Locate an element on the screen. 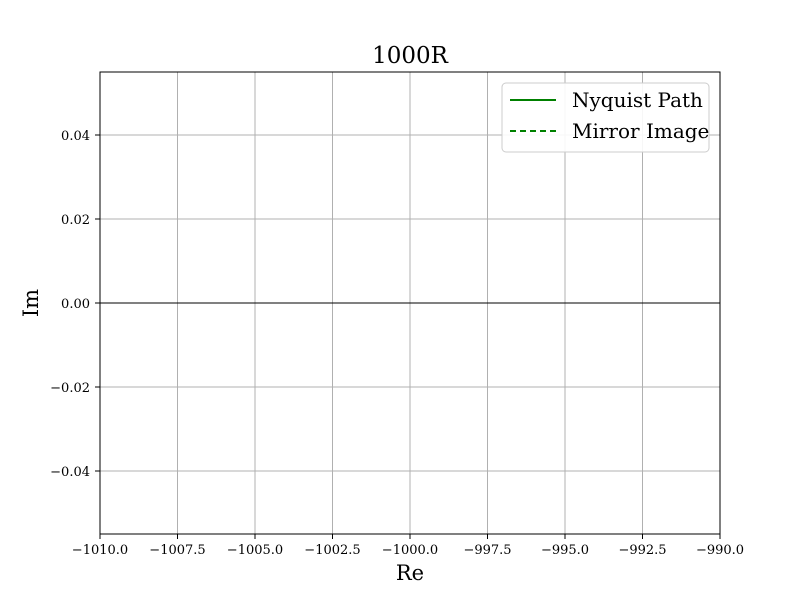 The width and height of the screenshot is (800, 600). y-tick-label: 0.02 is located at coordinates (75, 220).